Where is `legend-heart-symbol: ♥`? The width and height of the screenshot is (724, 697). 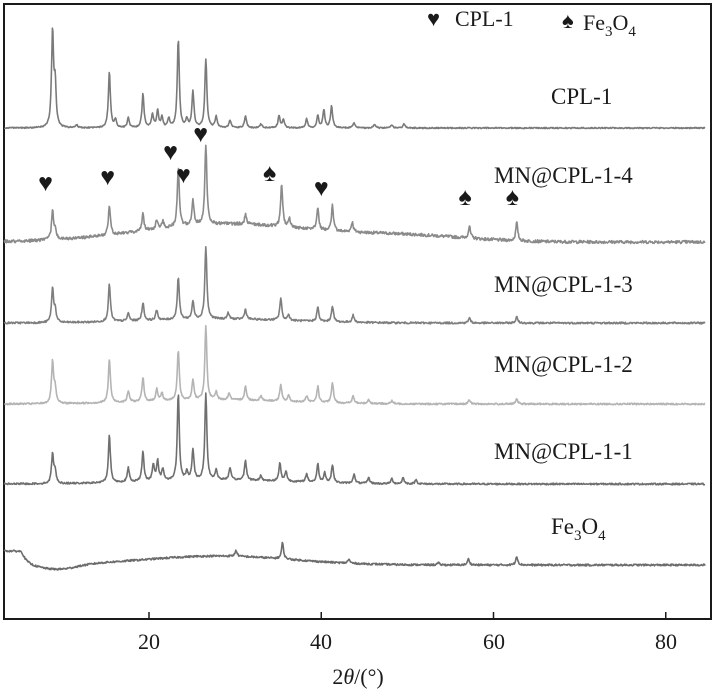 legend-heart-symbol: ♥ is located at coordinates (433, 18).